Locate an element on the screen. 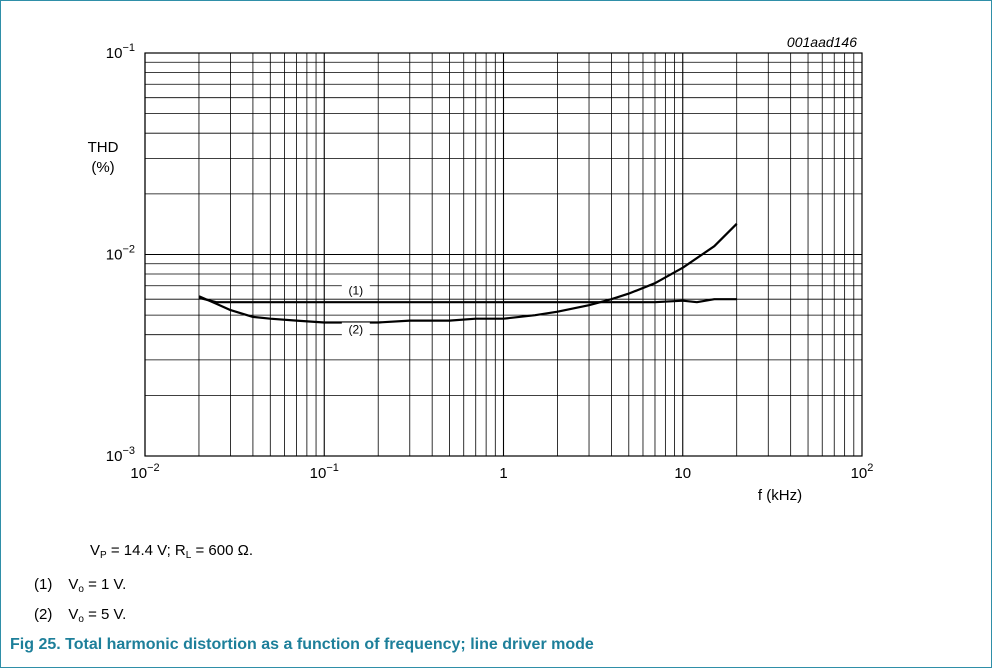  x-axis-label: f (kHz) is located at coordinates (780, 495).